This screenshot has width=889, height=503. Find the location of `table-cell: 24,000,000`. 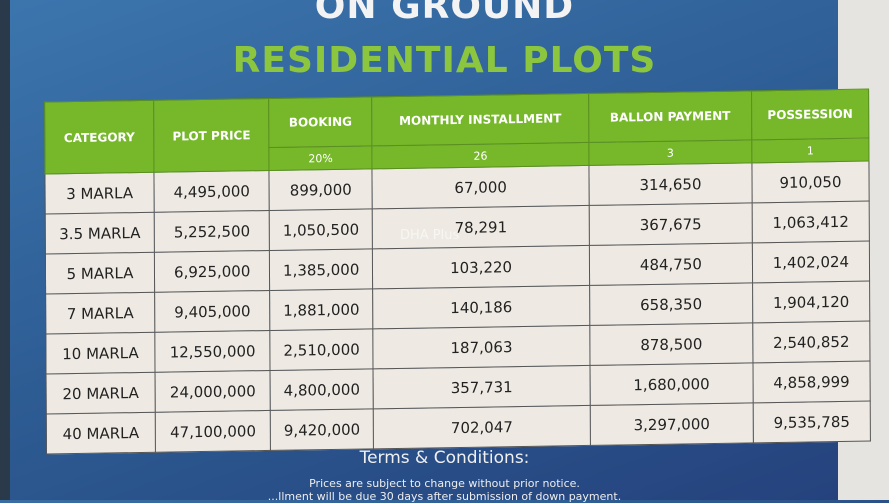

table-cell: 24,000,000 is located at coordinates (213, 391).